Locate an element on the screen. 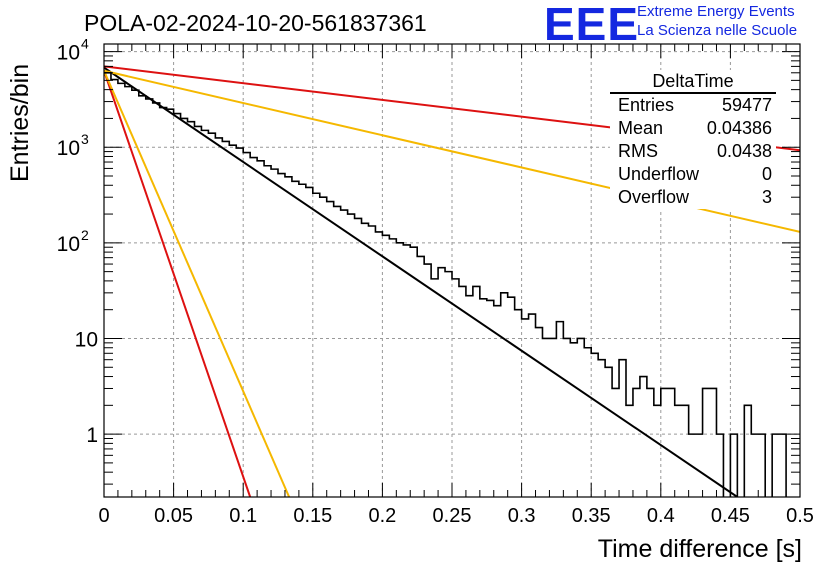  stats-value: 59477 is located at coordinates (746, 105).